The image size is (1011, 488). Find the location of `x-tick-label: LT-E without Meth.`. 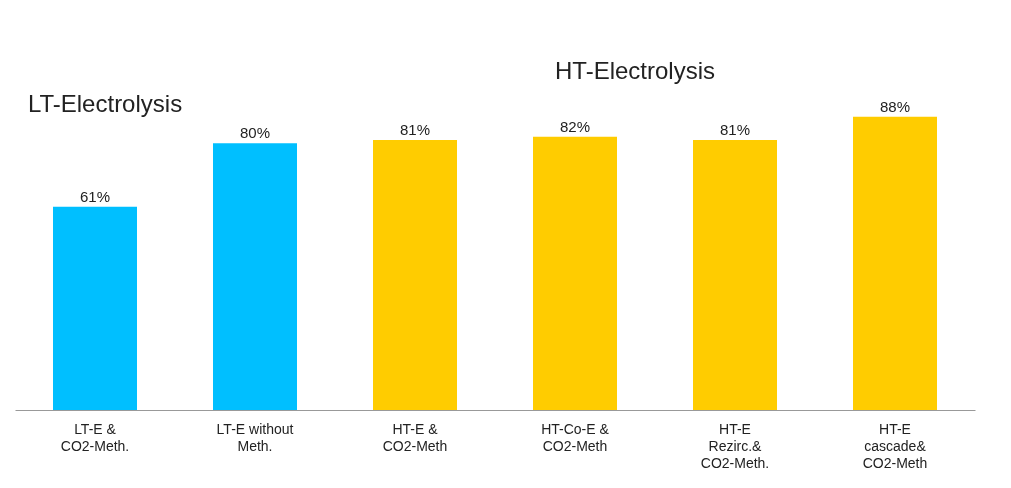

x-tick-label: LT-E without Meth. is located at coordinates (255, 437).